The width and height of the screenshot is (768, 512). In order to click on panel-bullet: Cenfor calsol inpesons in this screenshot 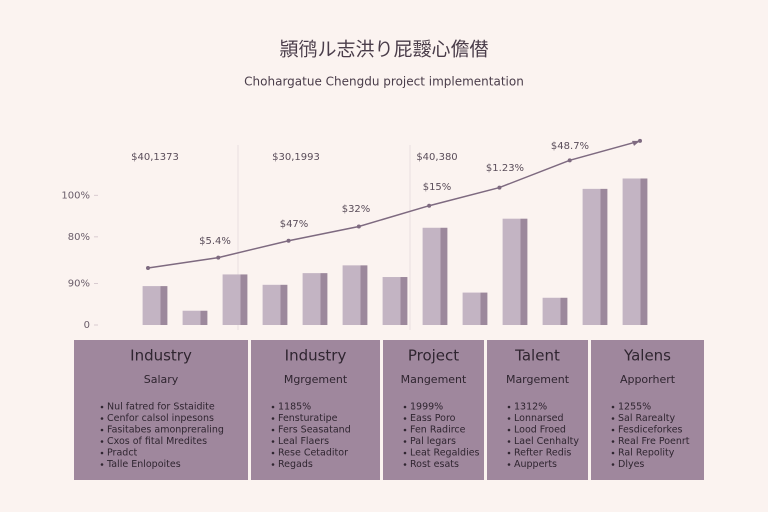, I will do `click(160, 418)`.